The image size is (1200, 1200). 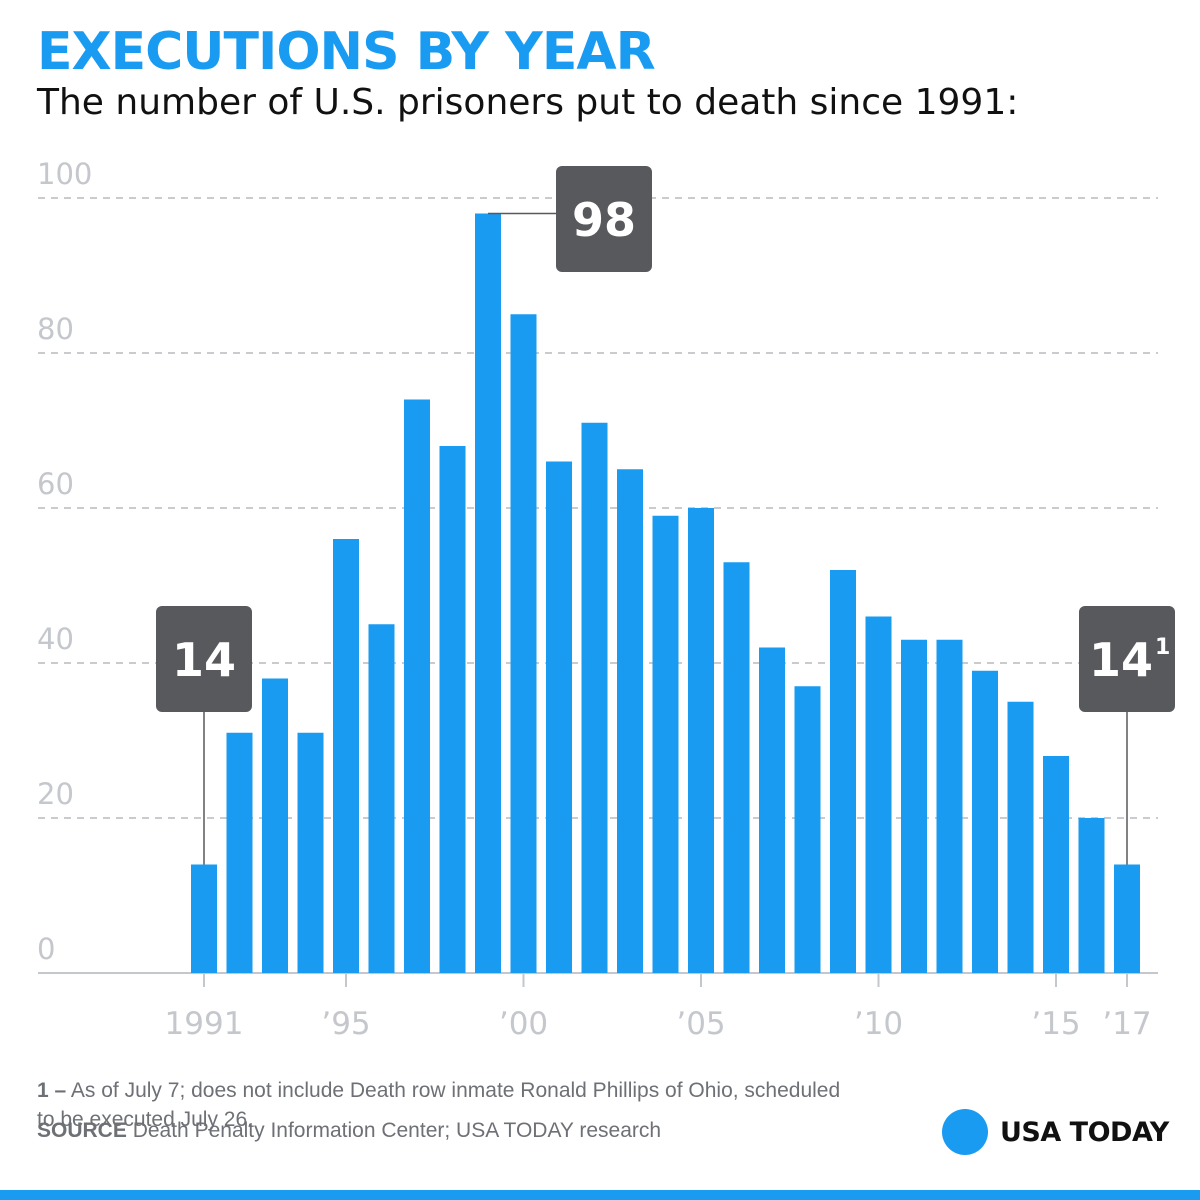 I want to click on x-tick-label-1995: ’95, so click(x=345, y=1024).